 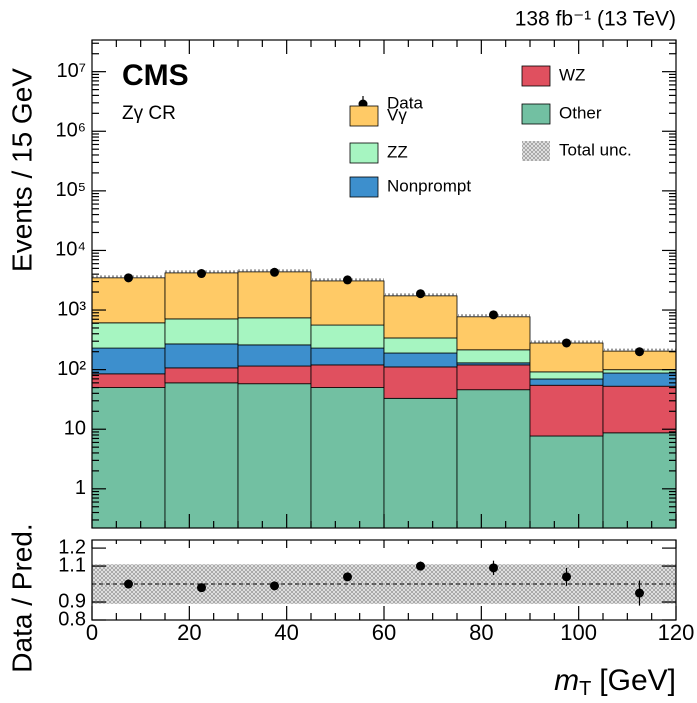 What do you see at coordinates (397, 114) in the screenshot?
I see `legend-label: Vγ` at bounding box center [397, 114].